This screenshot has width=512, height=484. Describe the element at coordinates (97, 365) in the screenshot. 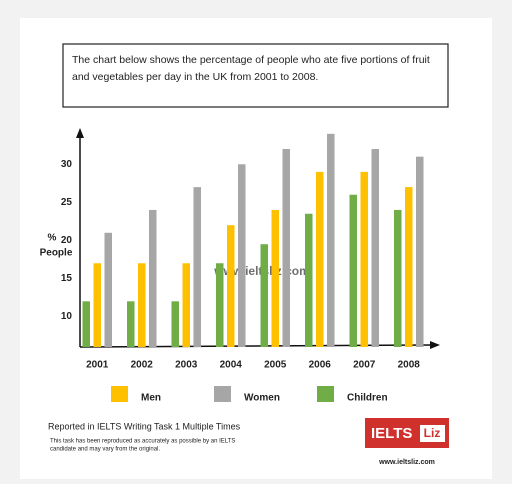

I see `x-tick-label: 2001` at that location.